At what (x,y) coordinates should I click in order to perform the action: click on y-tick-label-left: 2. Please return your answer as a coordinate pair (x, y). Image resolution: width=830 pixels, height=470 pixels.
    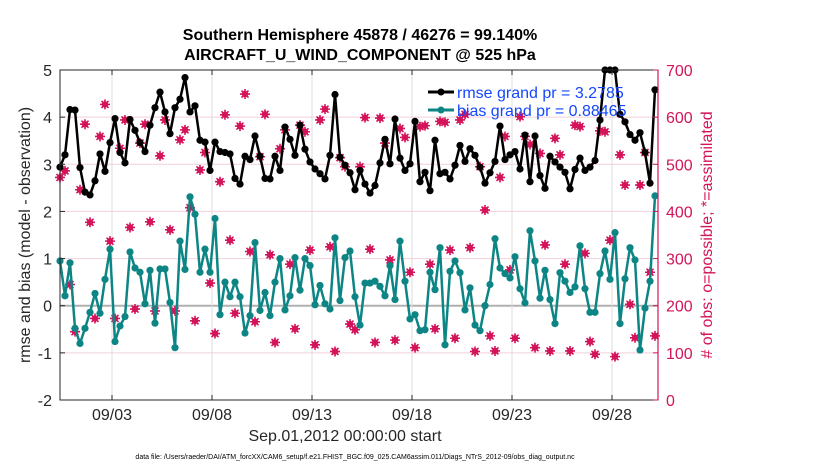
    Looking at the image, I should click on (47, 212).